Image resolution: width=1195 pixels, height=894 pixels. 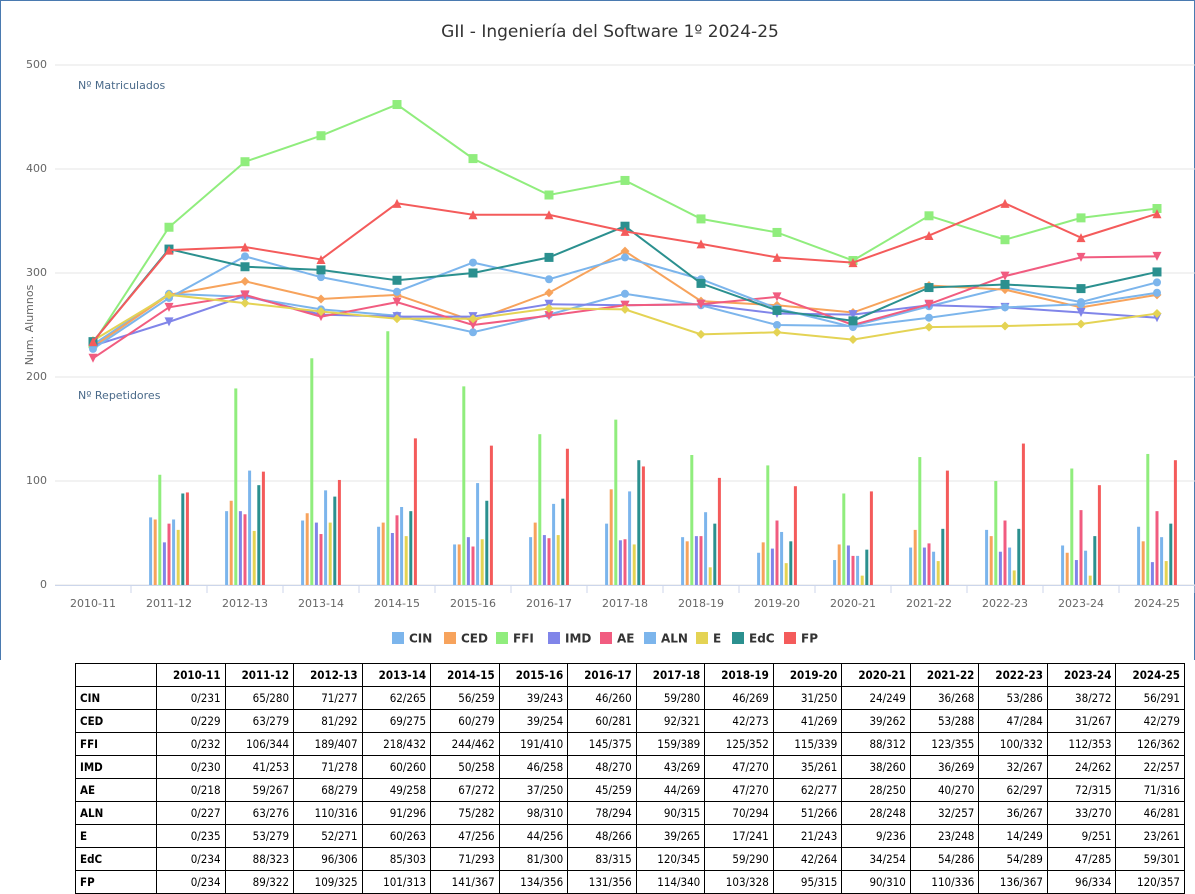 I want to click on x-tick-label: 2024-25, so click(x=1157, y=603).